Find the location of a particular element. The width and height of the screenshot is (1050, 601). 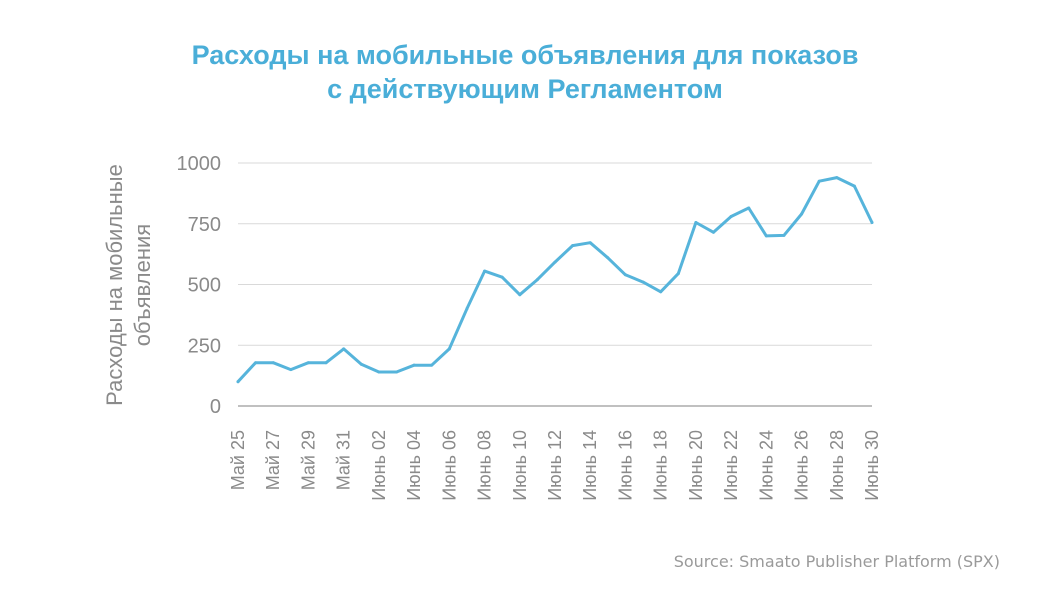

x-tick-label: Июнь 26 is located at coordinates (802, 465).